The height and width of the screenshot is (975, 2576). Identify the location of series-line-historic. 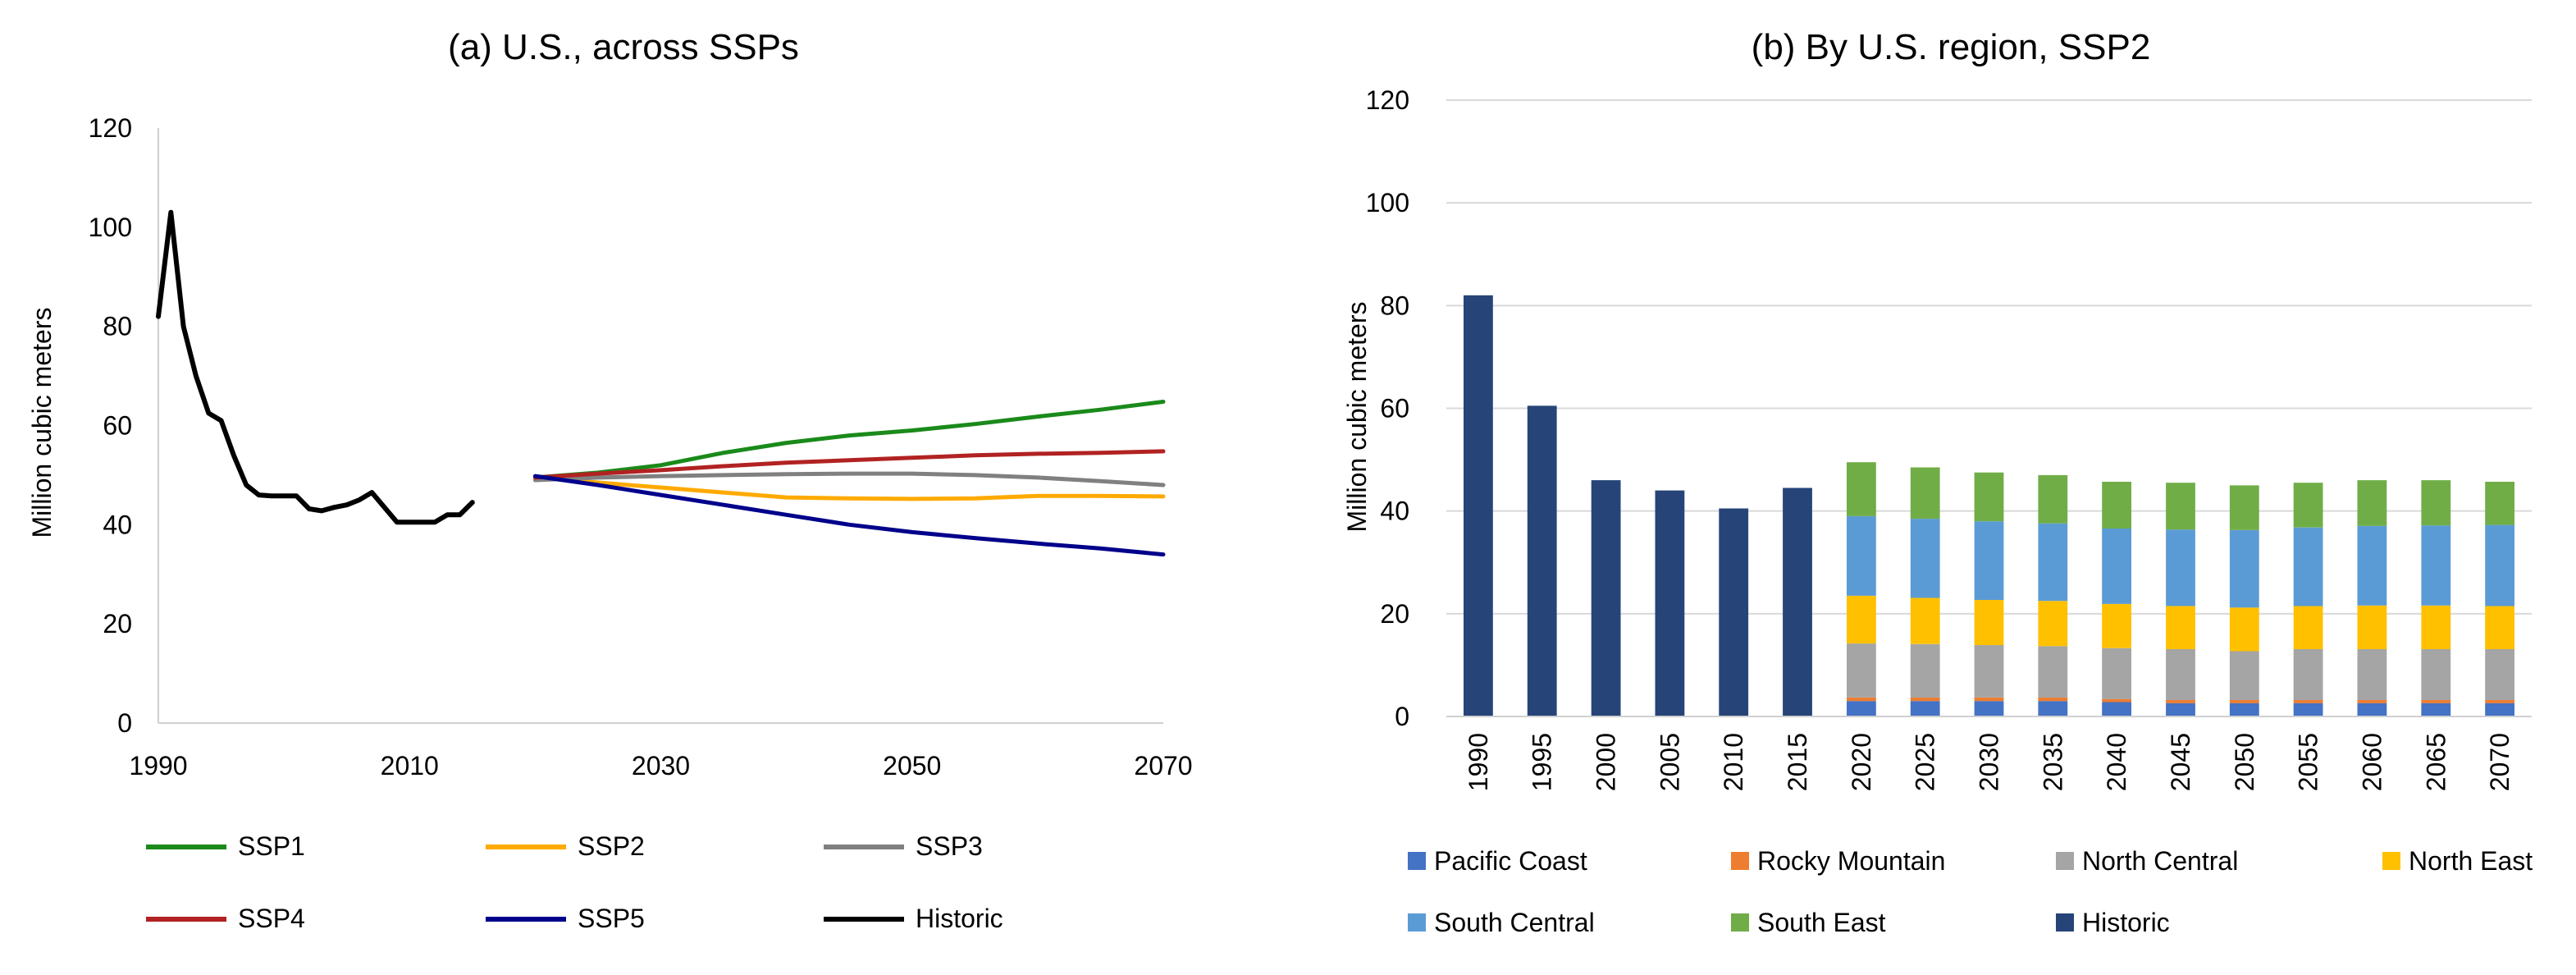
(316, 367).